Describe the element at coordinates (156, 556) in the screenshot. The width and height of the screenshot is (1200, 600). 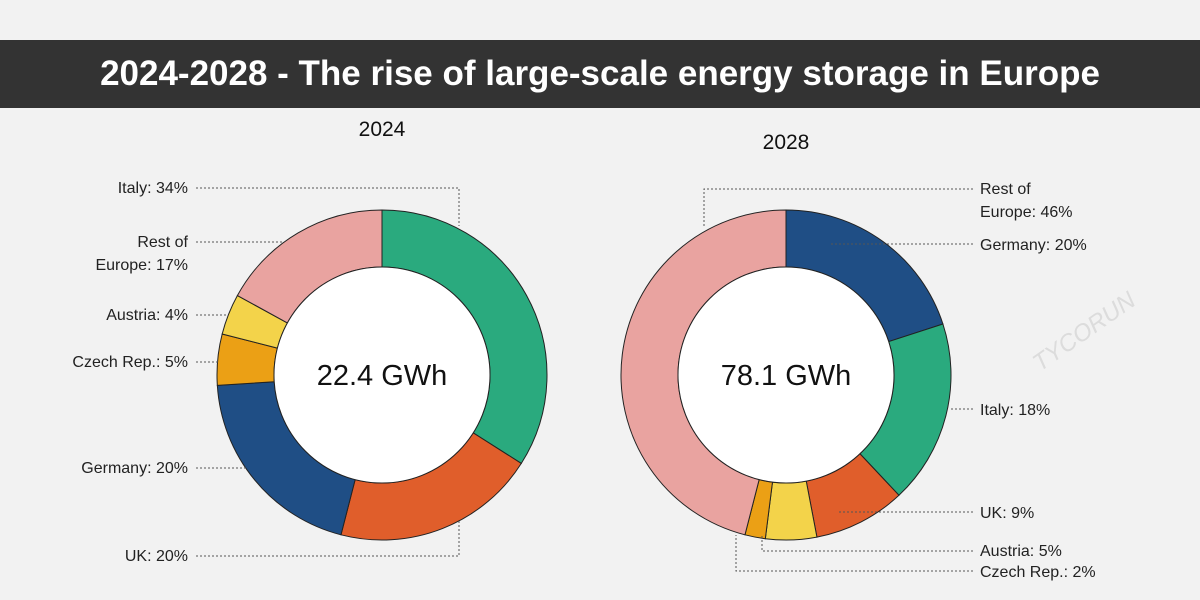
I see `label-2024-uk: UK: 20%` at that location.